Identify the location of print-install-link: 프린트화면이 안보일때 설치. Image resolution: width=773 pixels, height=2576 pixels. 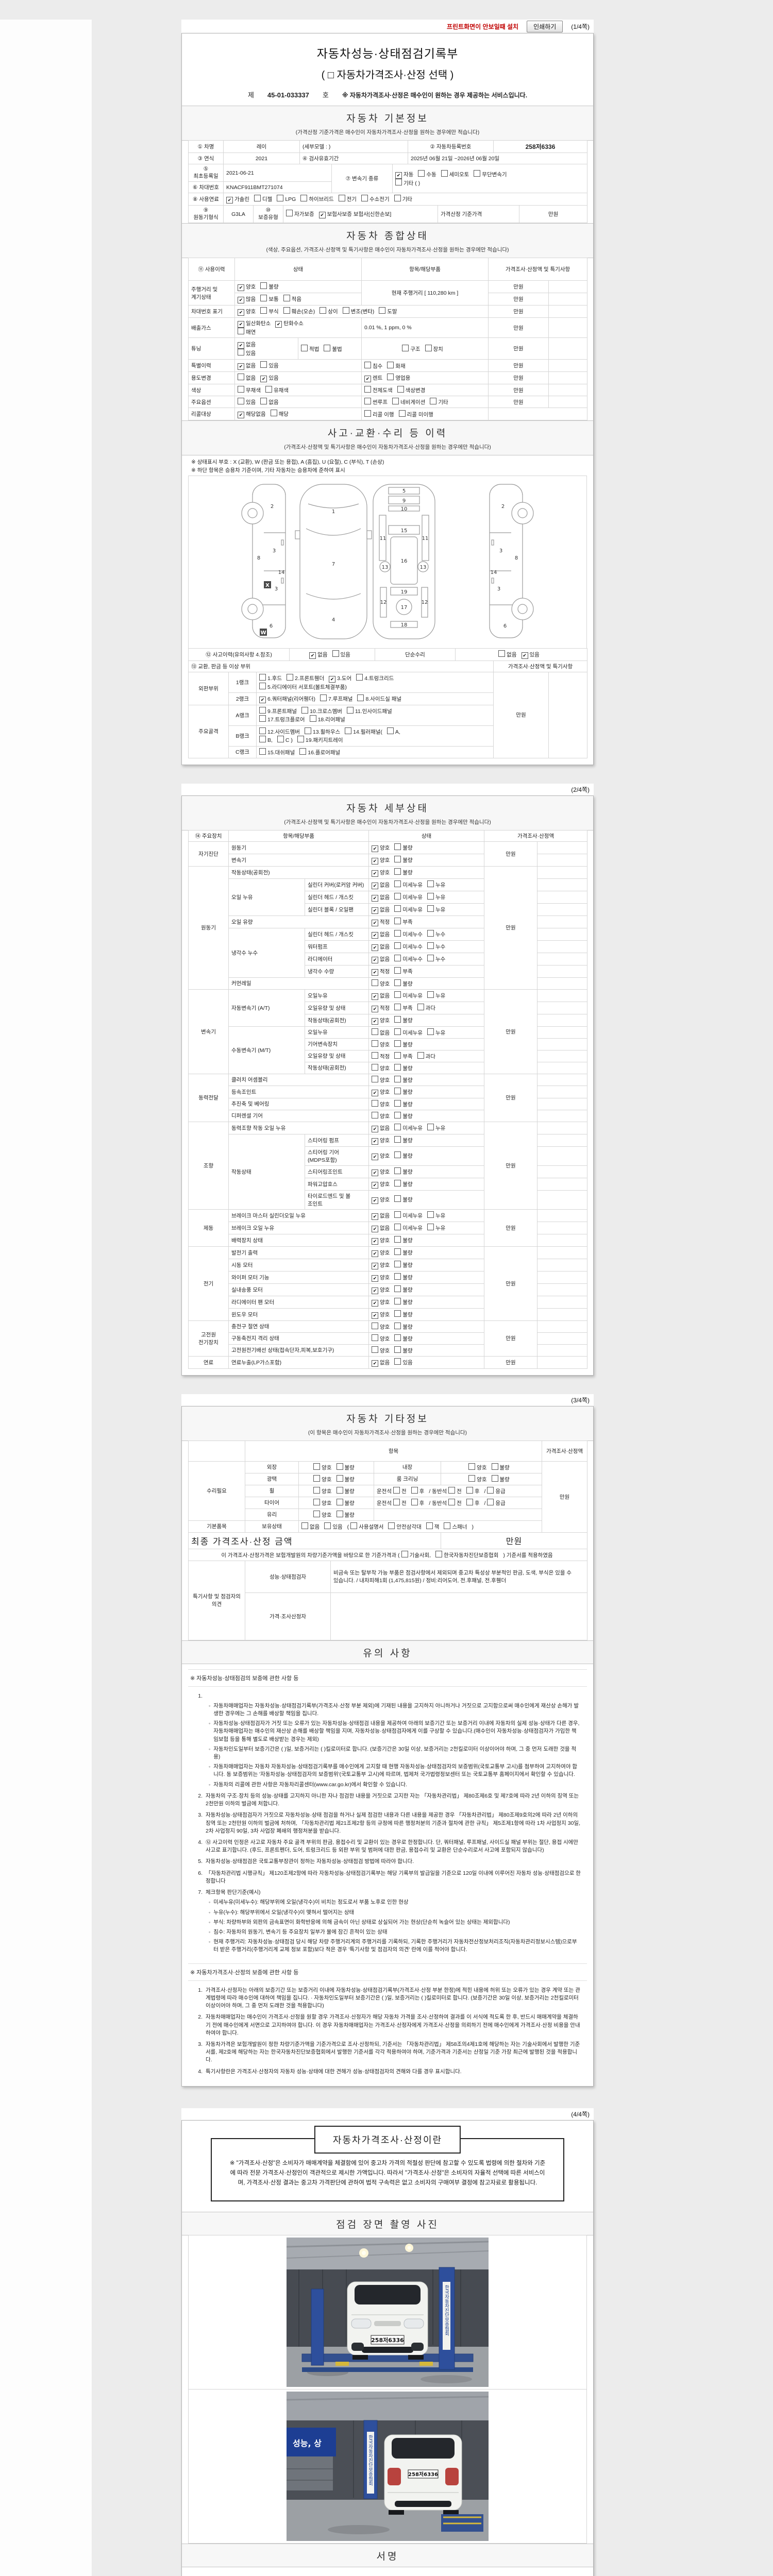
(482, 26).